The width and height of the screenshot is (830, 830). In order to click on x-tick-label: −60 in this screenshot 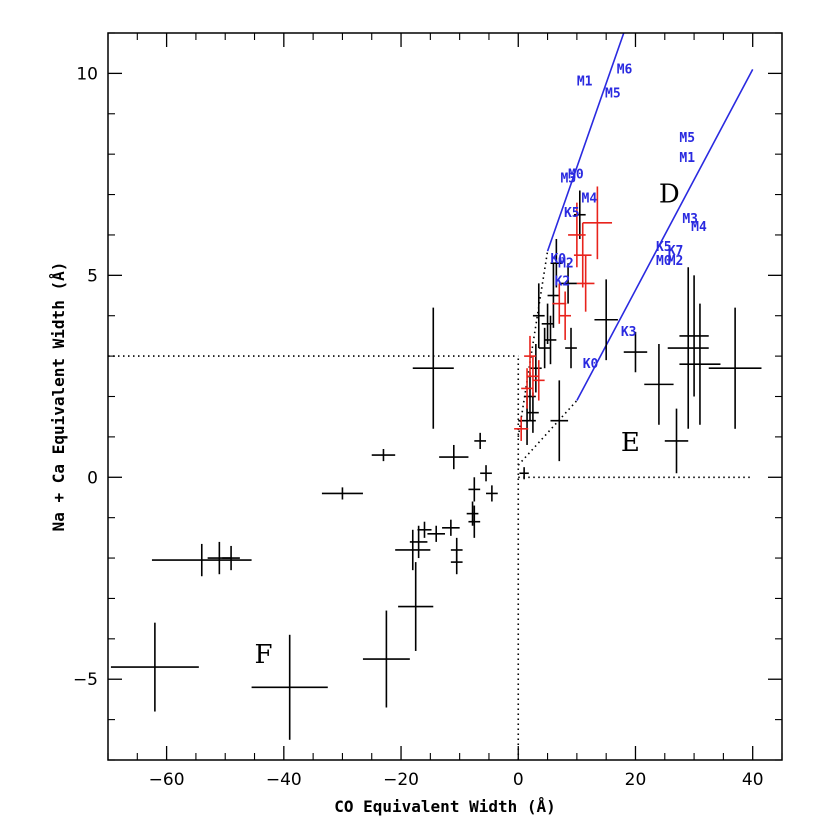, I will do `click(167, 780)`.